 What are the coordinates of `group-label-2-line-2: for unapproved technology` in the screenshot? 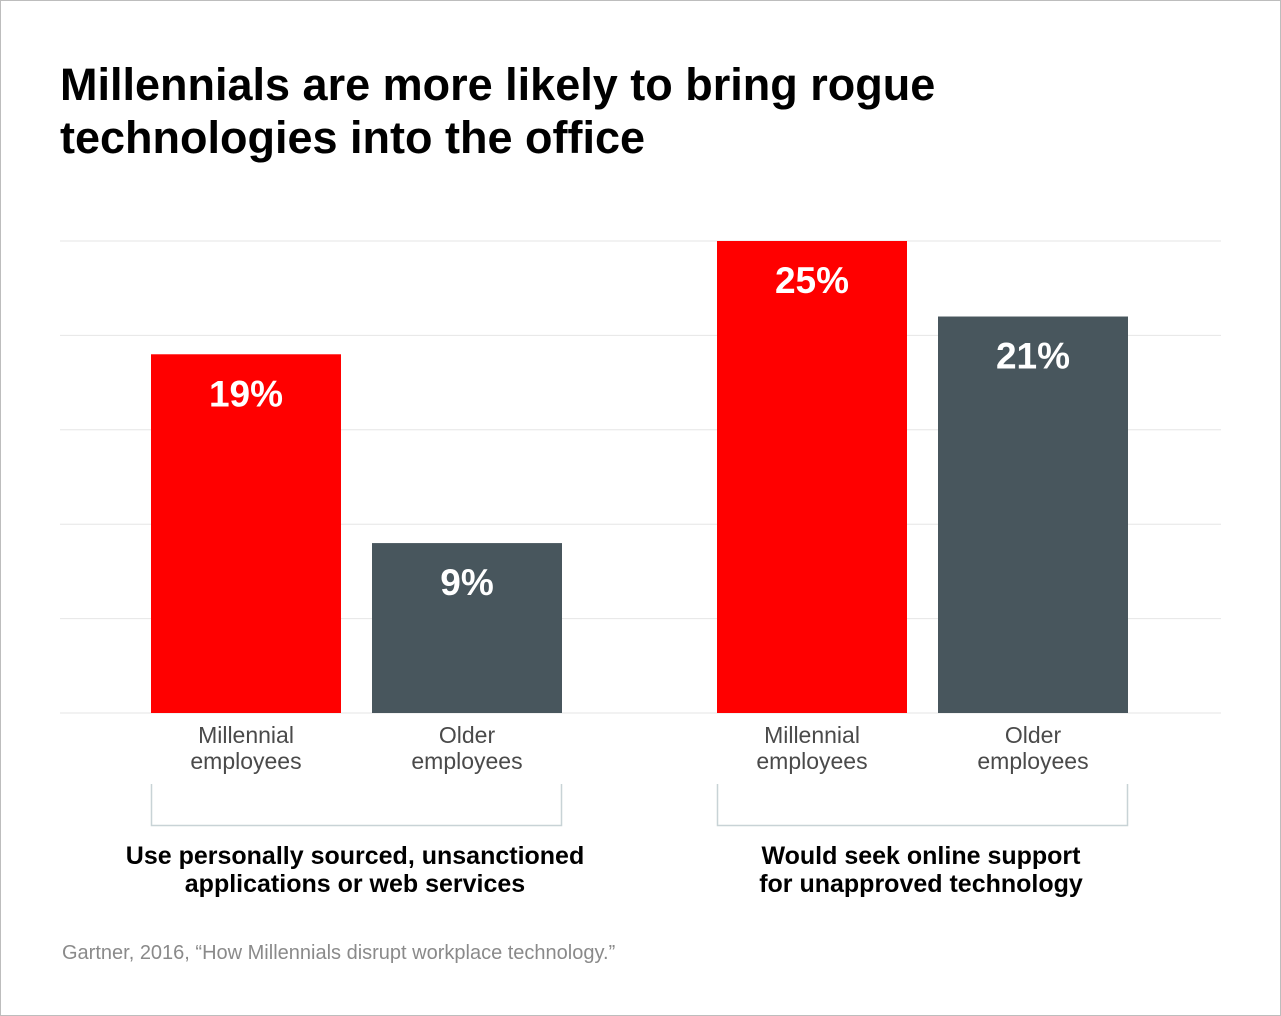 It's located at (921, 884).